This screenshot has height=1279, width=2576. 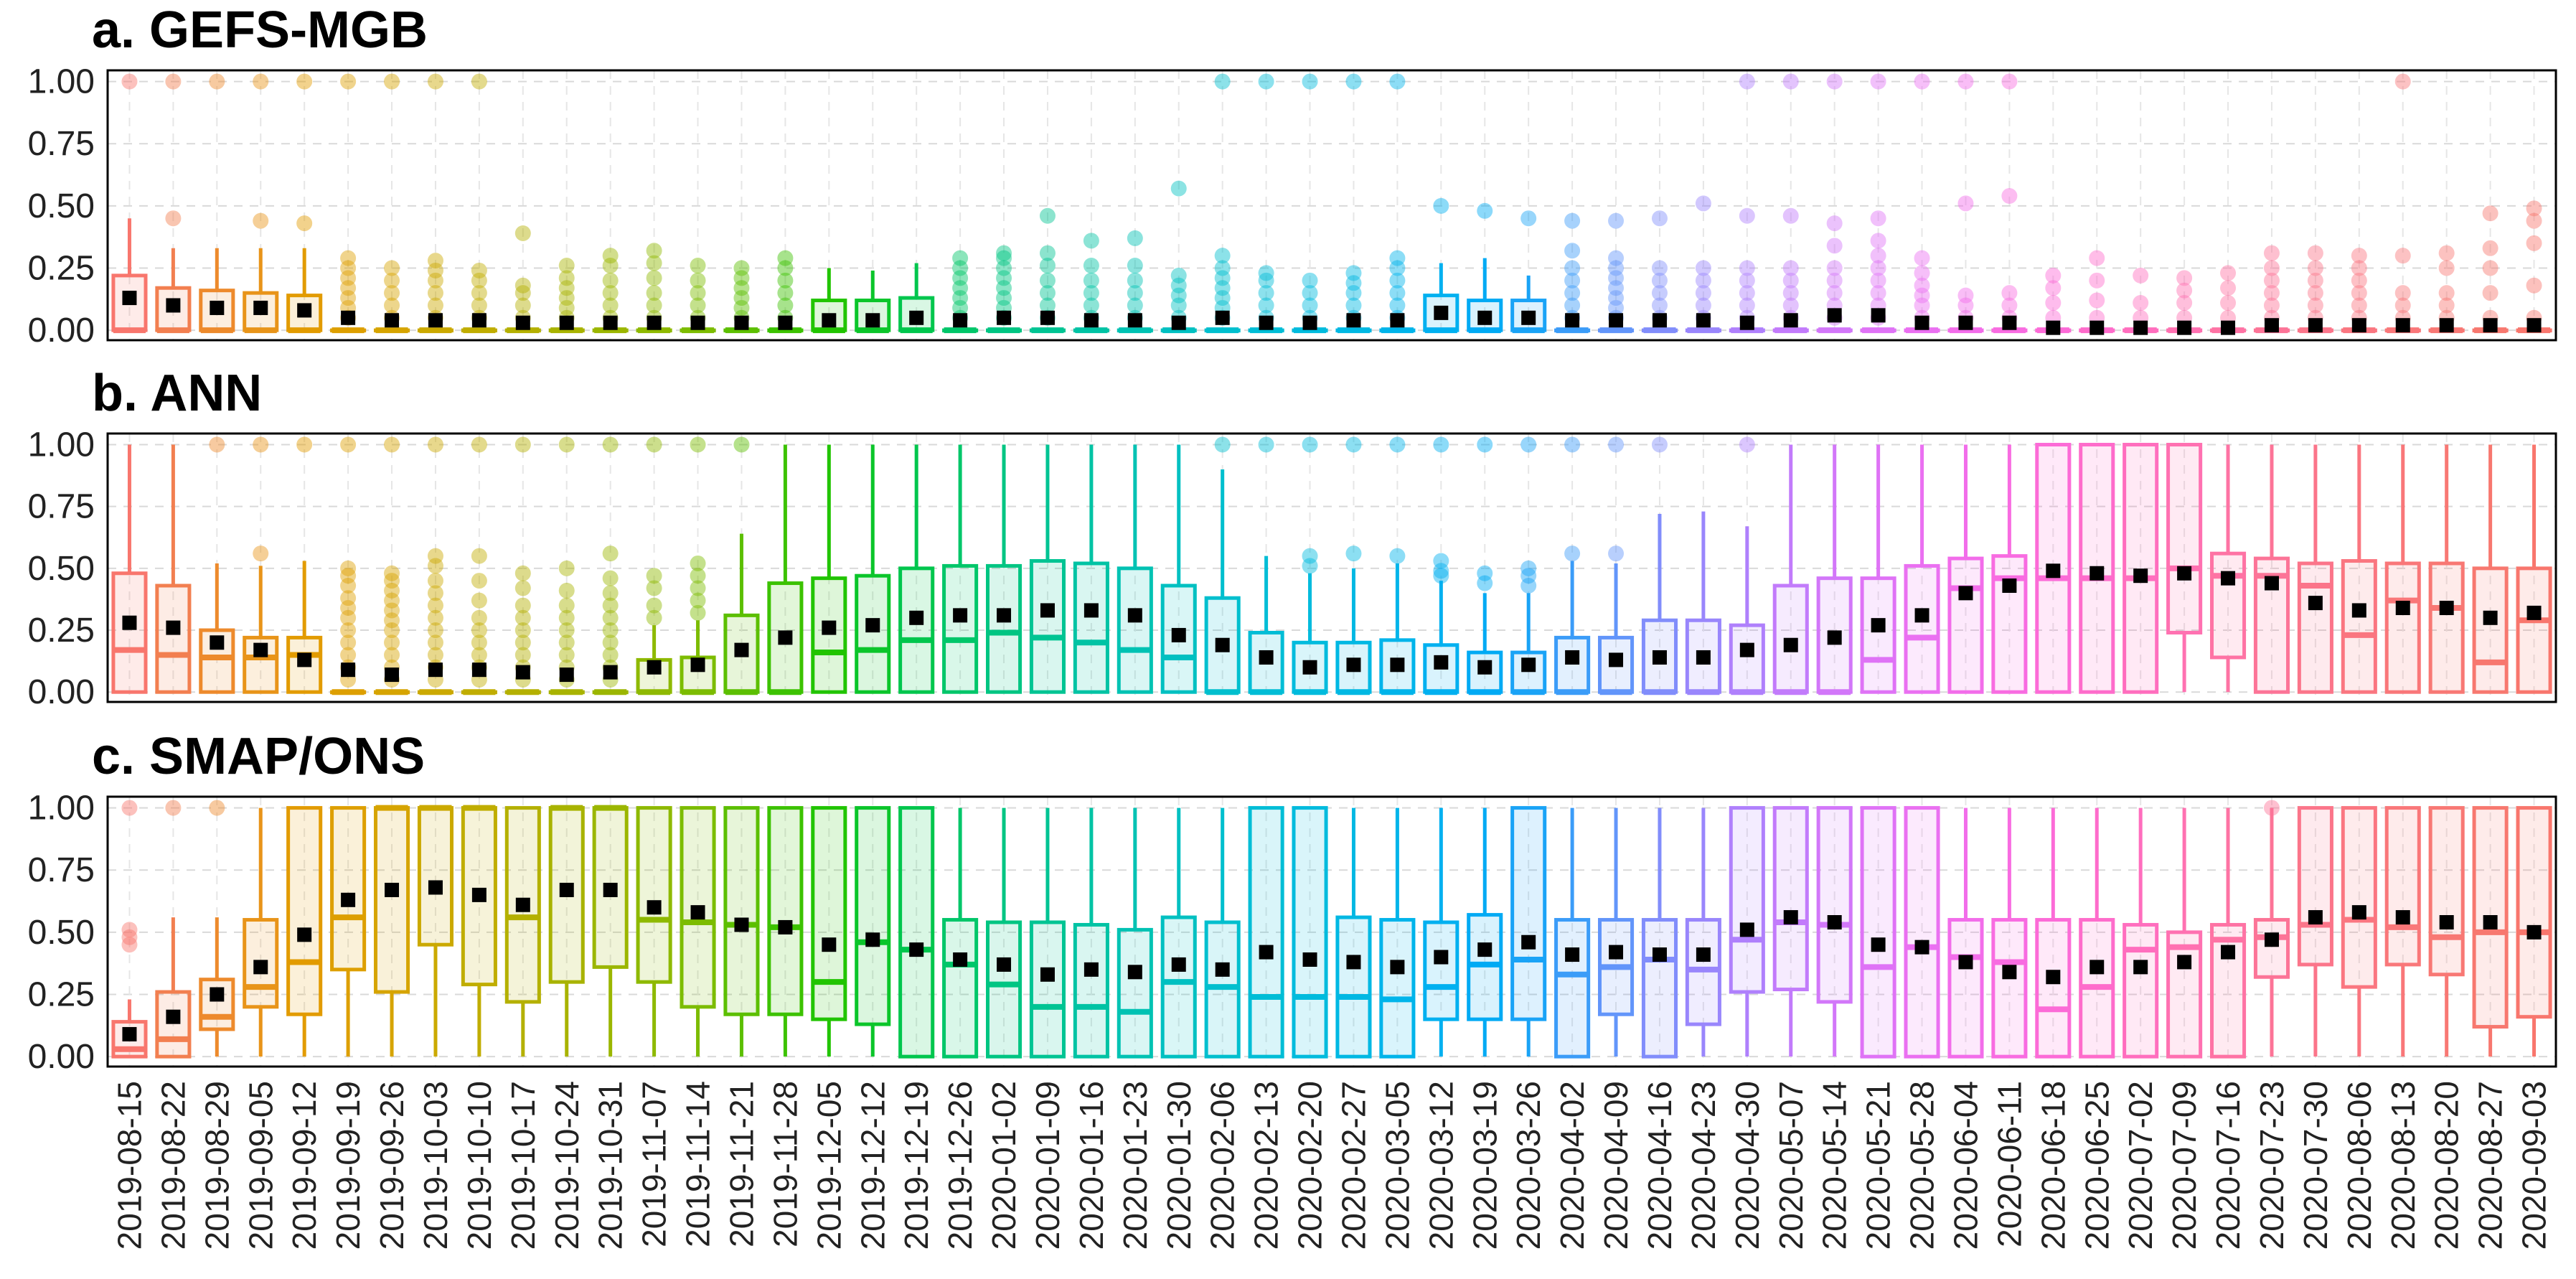 I want to click on panel-title: c. SMAP/ONS, so click(x=258, y=757).